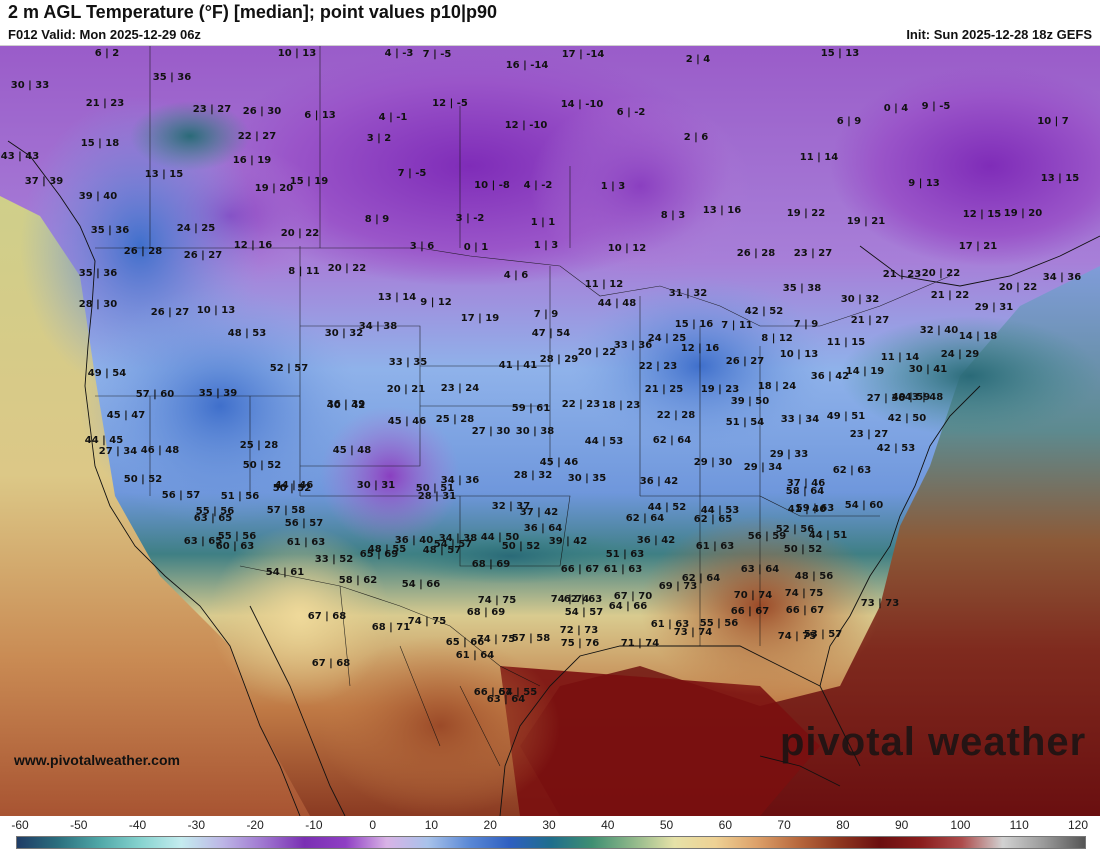 This screenshot has height=850, width=1100. I want to click on point-value-label: 13 | 15, so click(1060, 178).